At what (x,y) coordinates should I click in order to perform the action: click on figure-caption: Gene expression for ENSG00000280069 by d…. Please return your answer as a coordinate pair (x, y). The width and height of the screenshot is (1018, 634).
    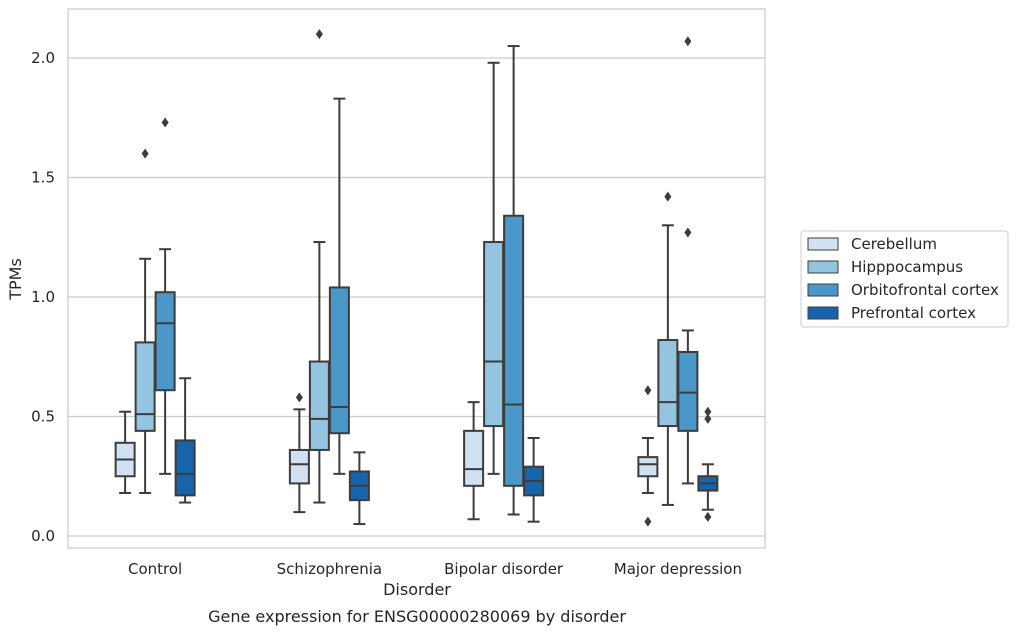
    Looking at the image, I should click on (417, 616).